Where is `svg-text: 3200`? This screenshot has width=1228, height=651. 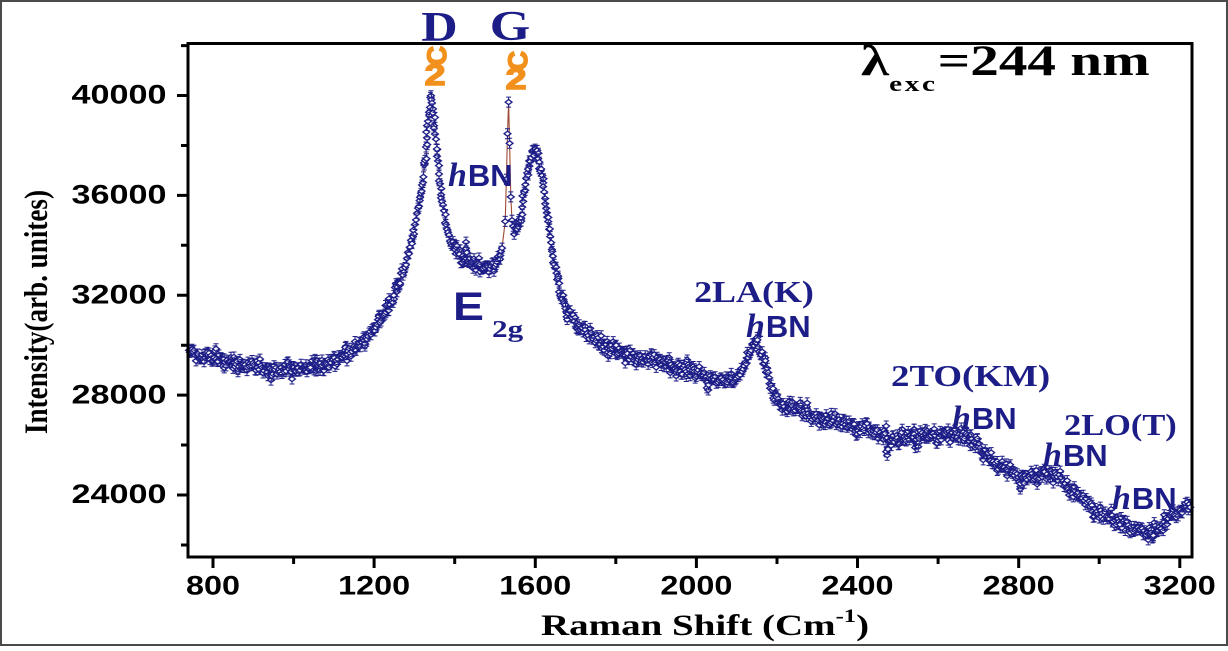 svg-text: 3200 is located at coordinates (1180, 586).